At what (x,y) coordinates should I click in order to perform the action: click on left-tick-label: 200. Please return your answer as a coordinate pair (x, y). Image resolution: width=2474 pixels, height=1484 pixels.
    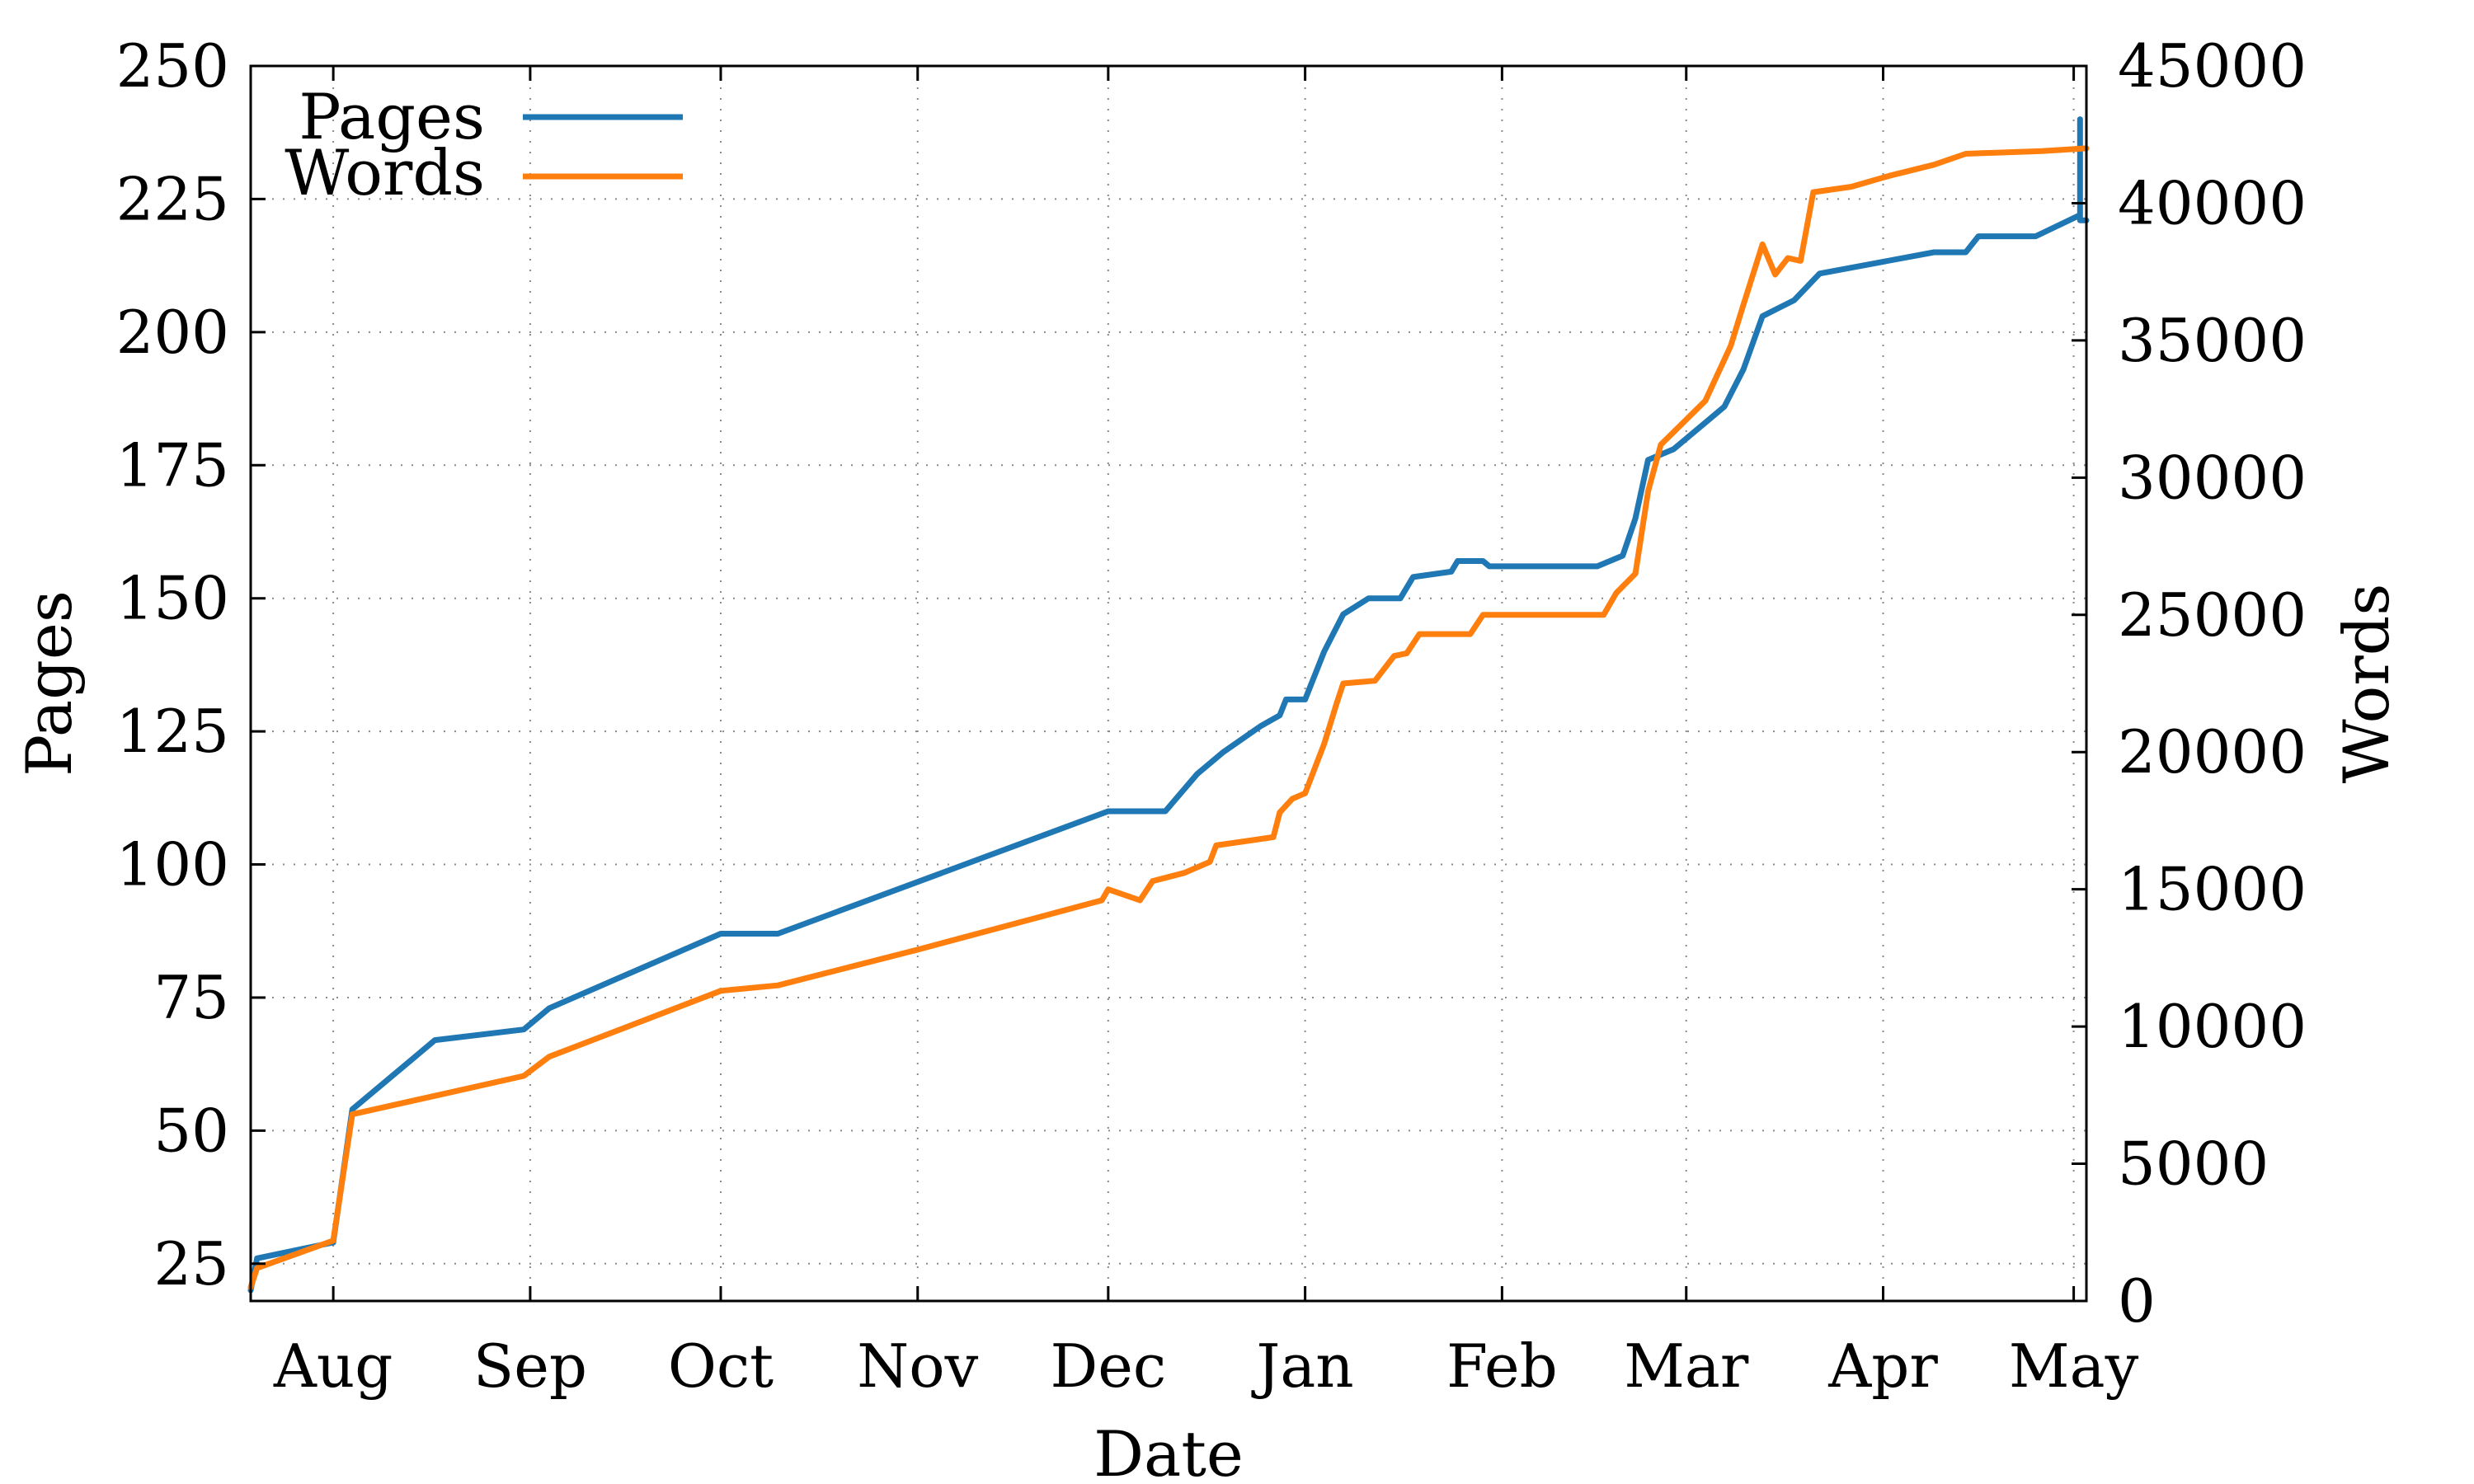
    Looking at the image, I should click on (172, 332).